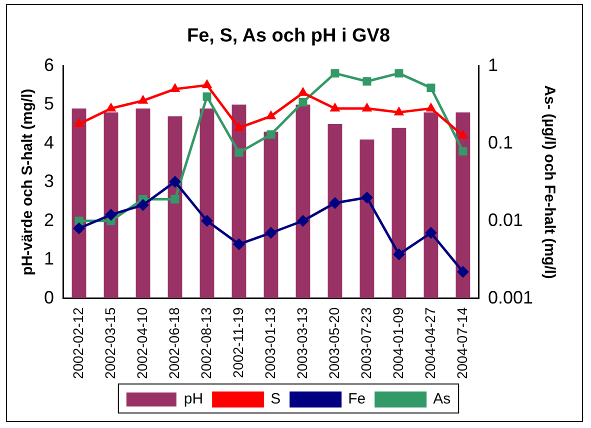  Describe the element at coordinates (238, 342) in the screenshot. I see `x-tick-label: 2002-11-19` at that location.